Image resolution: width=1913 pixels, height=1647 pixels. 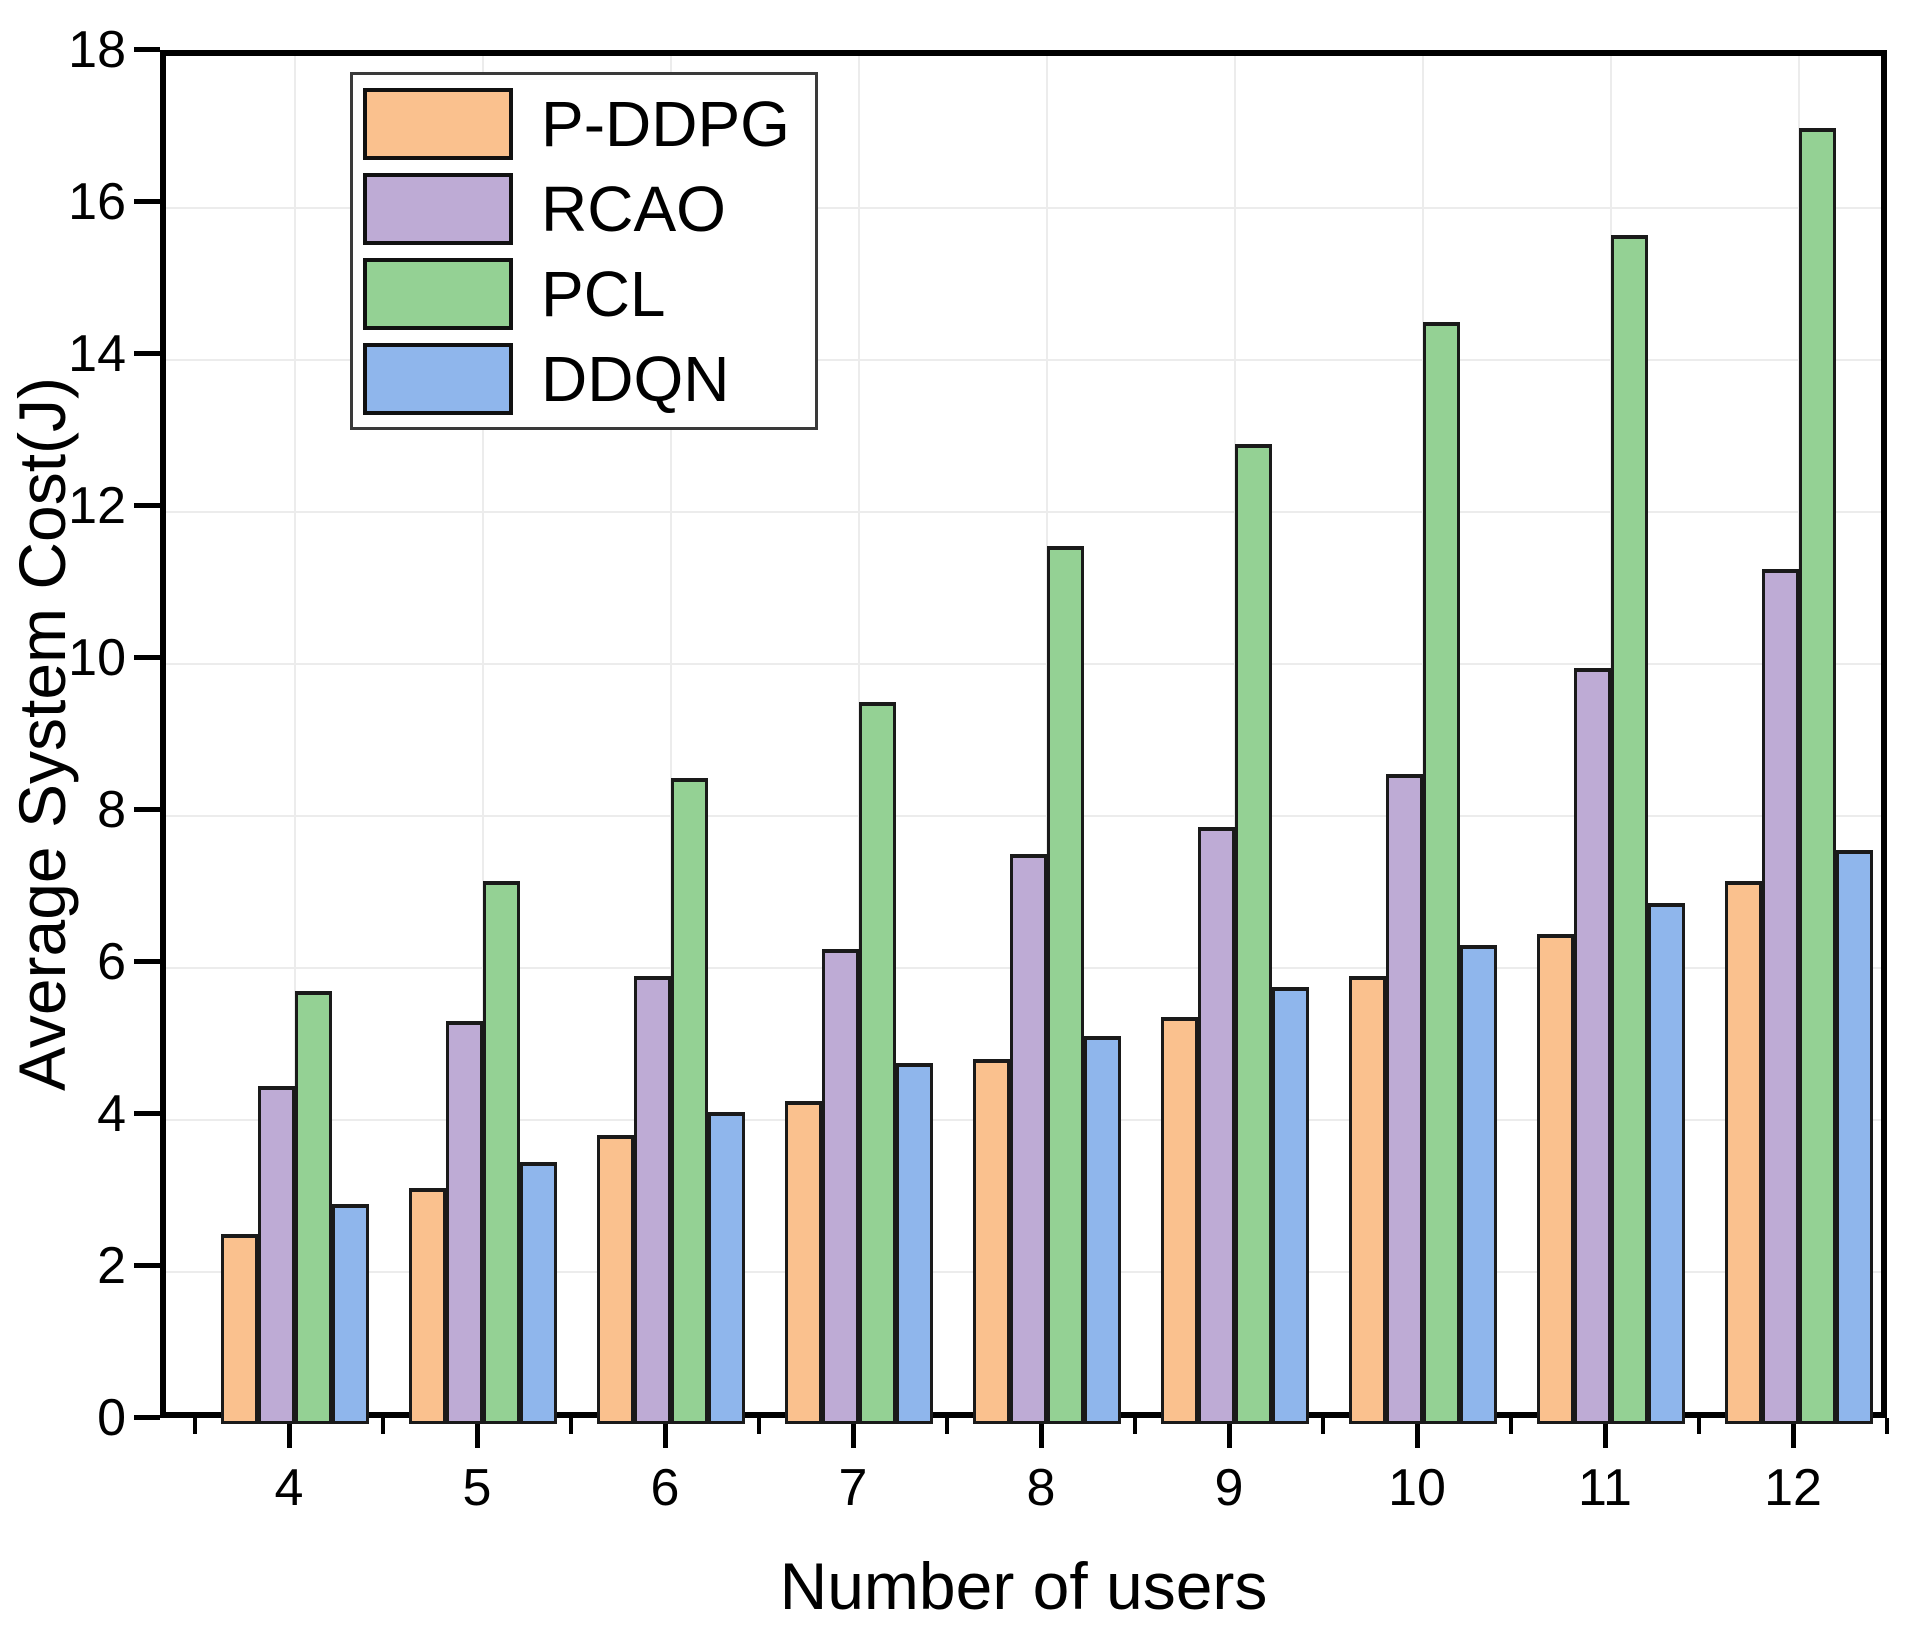 What do you see at coordinates (97, 50) in the screenshot?
I see `y-tick-label-18: 18` at bounding box center [97, 50].